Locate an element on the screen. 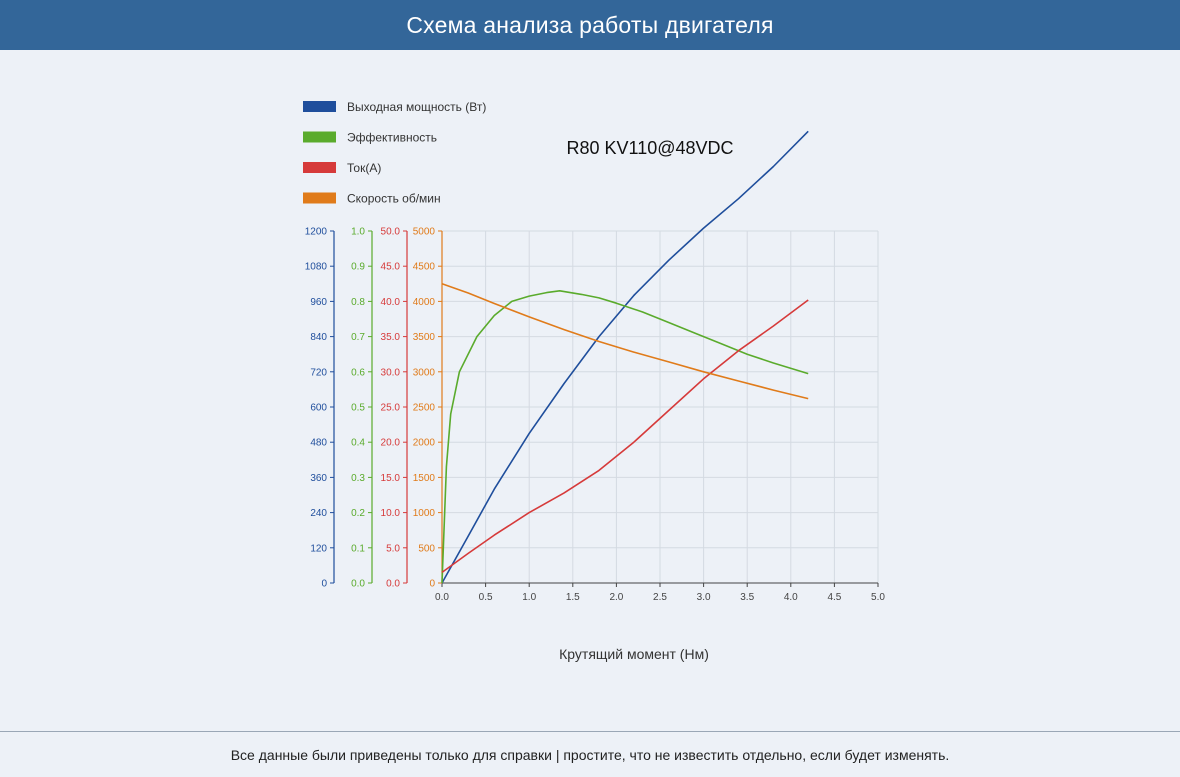  efficiency-legend-label: Эффективность is located at coordinates (392, 138).